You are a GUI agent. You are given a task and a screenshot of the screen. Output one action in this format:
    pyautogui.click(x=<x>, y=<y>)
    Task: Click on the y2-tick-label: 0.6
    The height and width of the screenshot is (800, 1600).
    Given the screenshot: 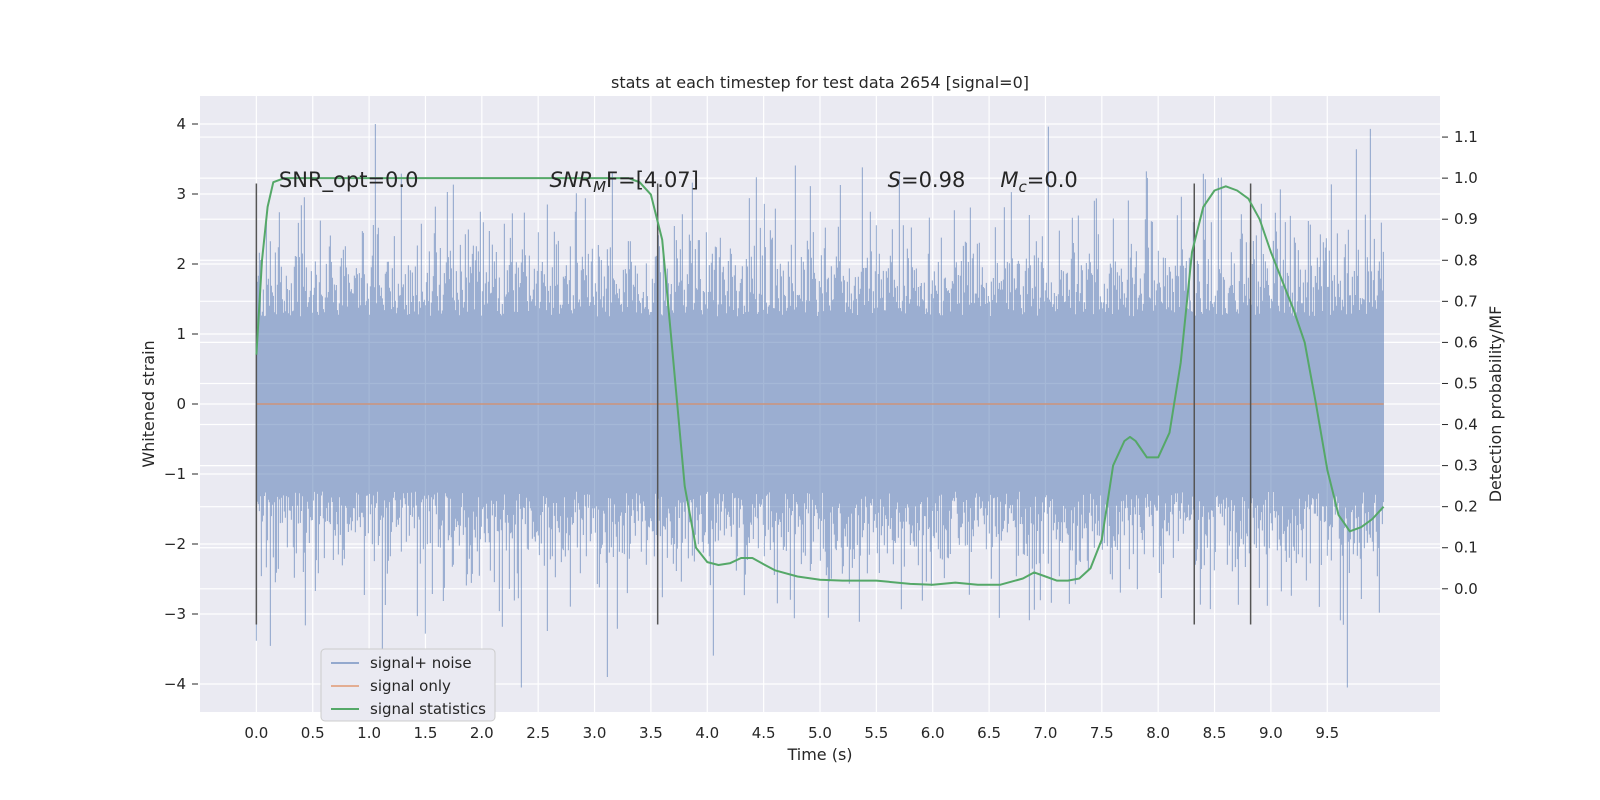 What is the action you would take?
    pyautogui.click(x=1466, y=342)
    